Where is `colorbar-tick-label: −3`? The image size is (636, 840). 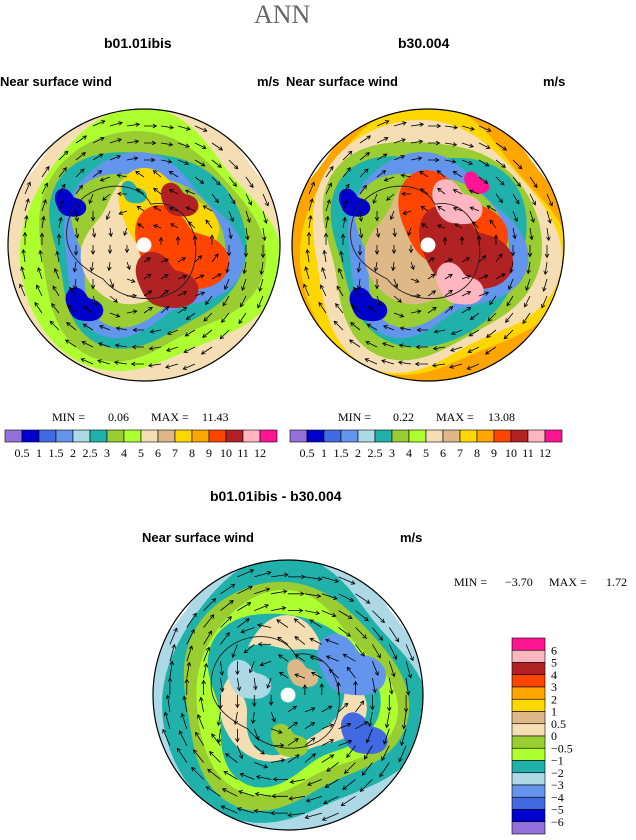
colorbar-tick-label: −3 is located at coordinates (557, 785).